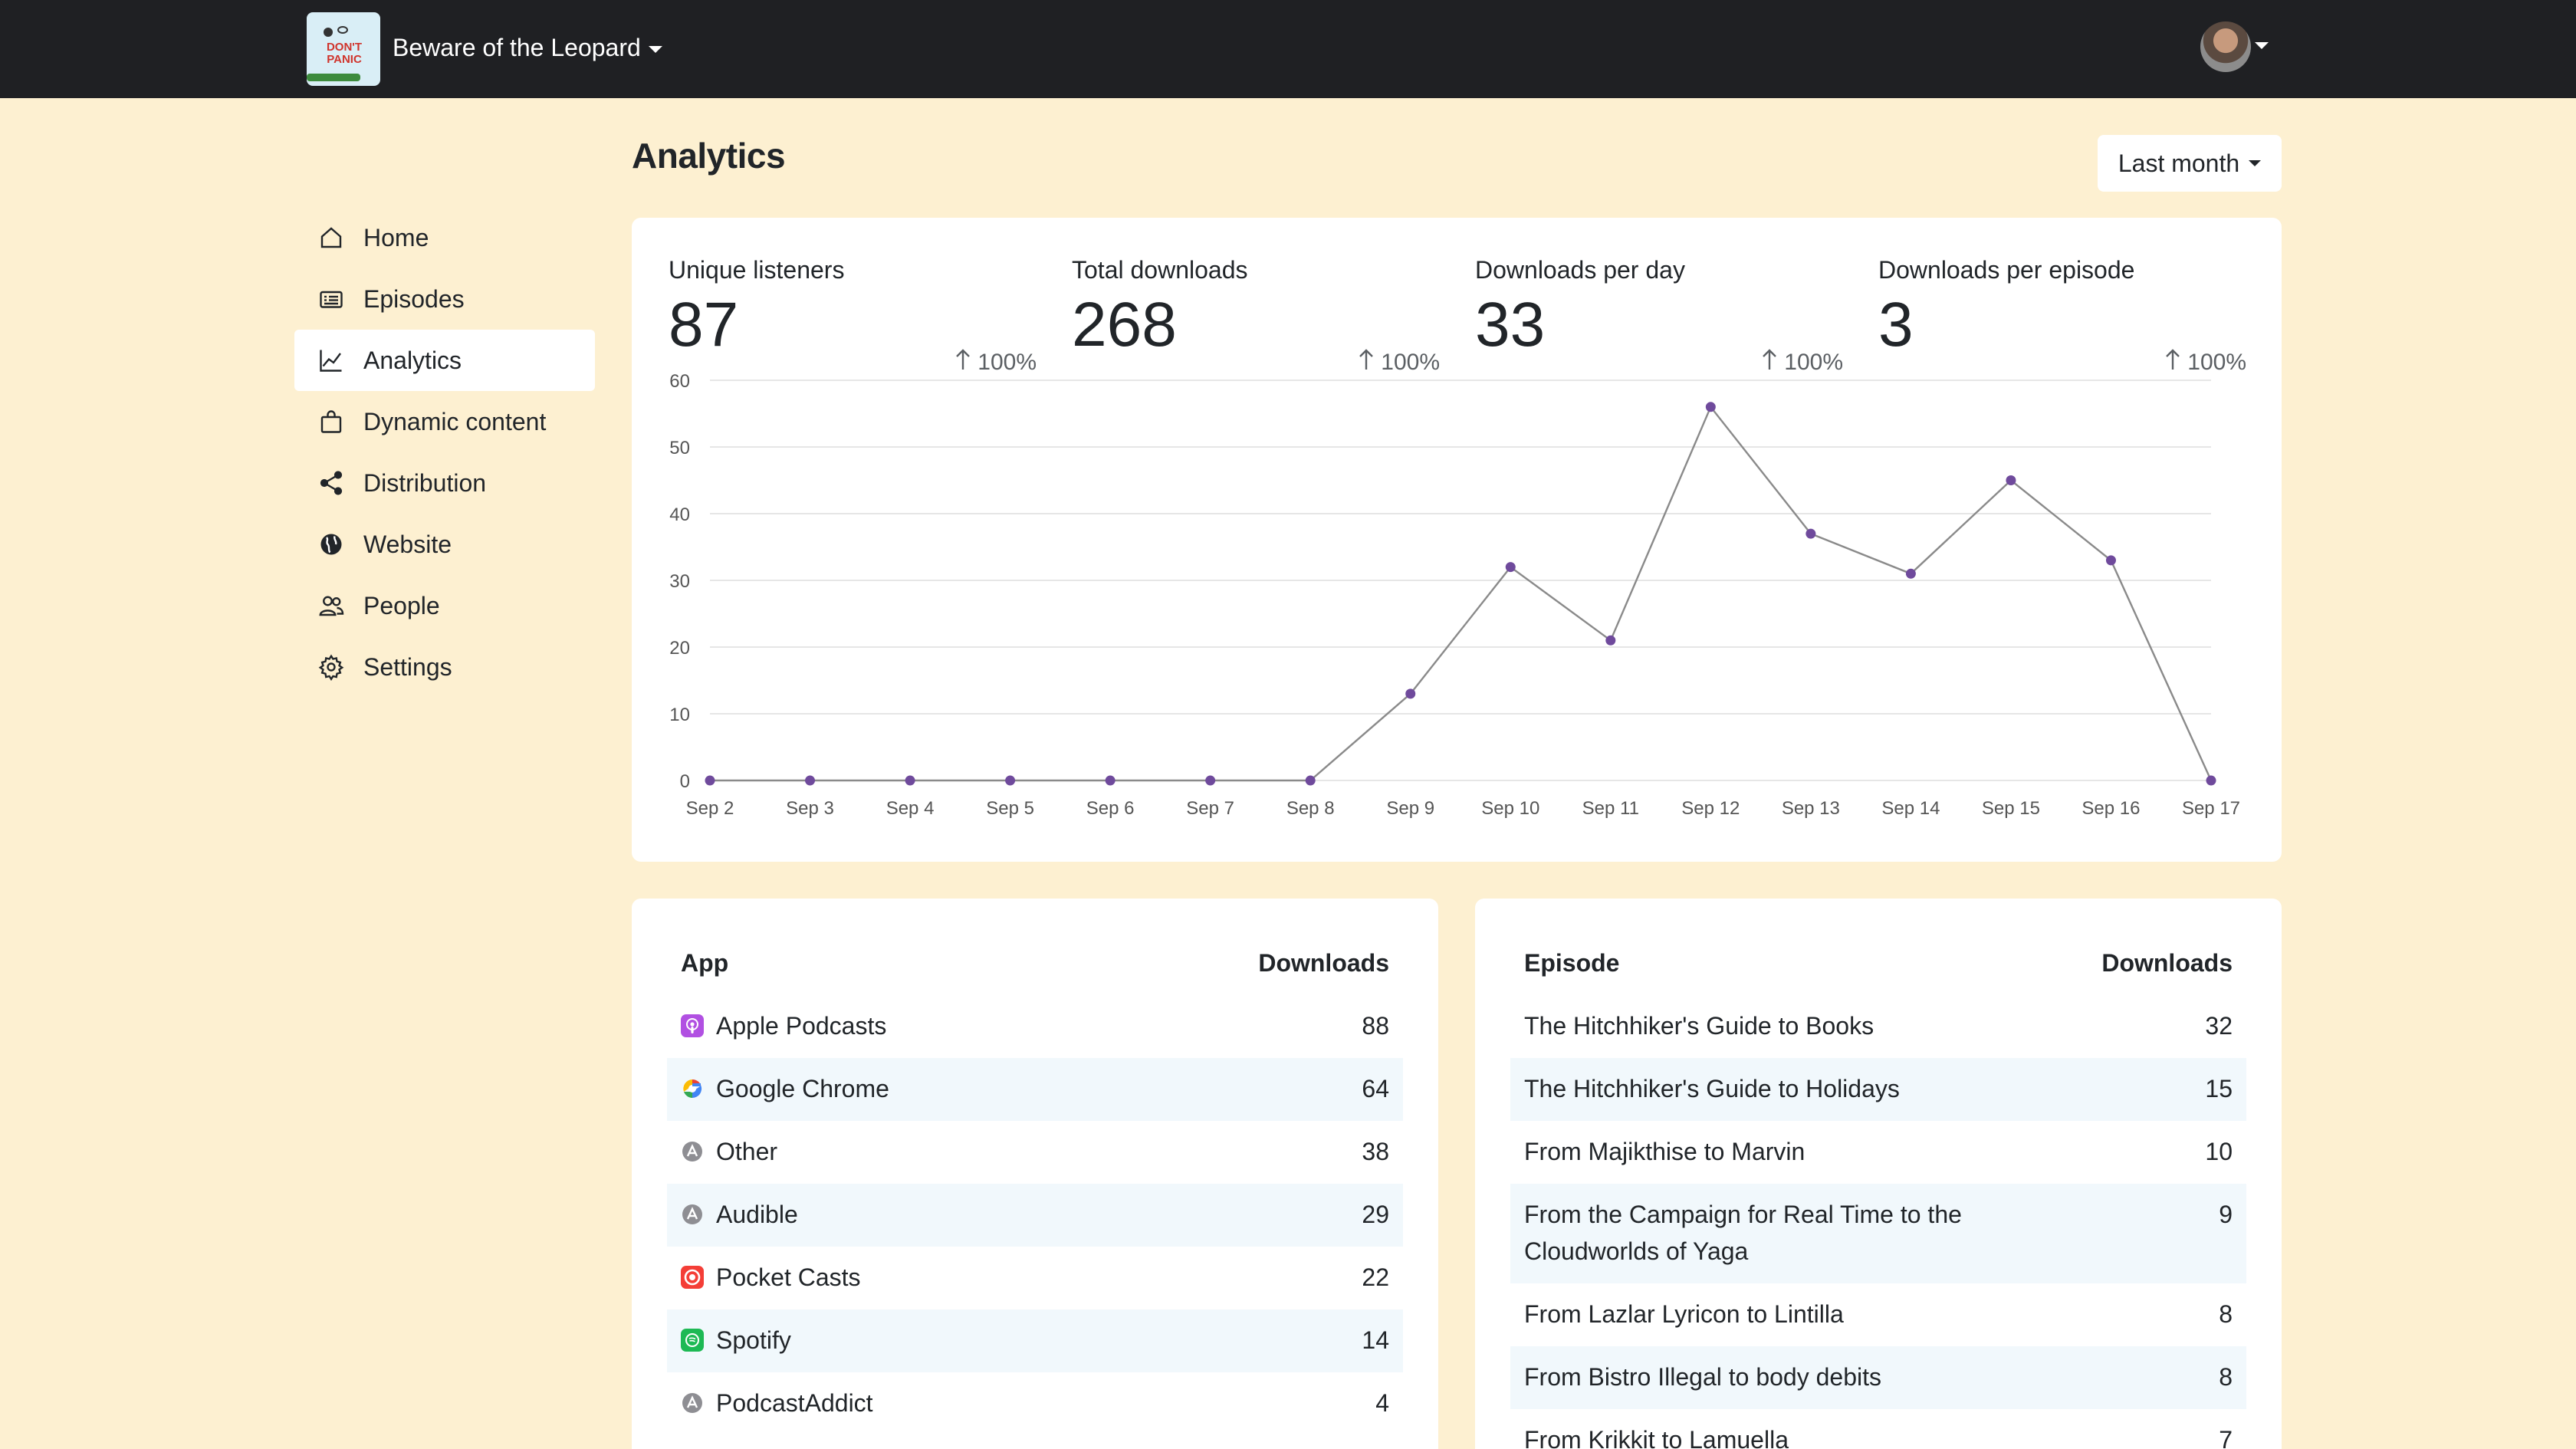 This screenshot has height=1449, width=2576. I want to click on table-row: From Bistro Illegal to body debits 8, so click(1878, 1378).